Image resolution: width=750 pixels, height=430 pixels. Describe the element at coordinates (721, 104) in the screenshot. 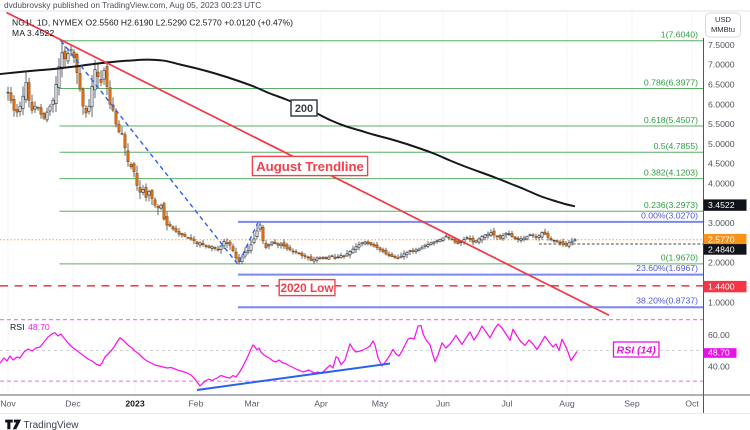

I see `svg-text: 6.0000` at that location.